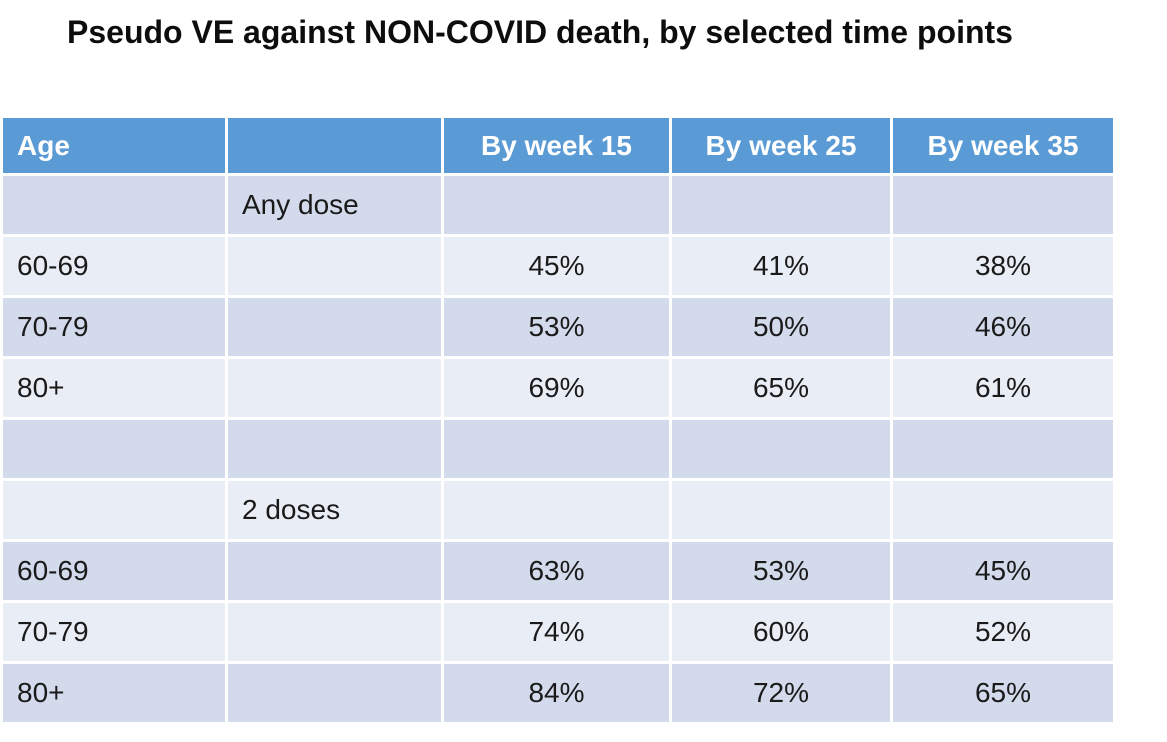 This screenshot has height=742, width=1167. I want to click on value-cell: 61%, so click(1003, 388).